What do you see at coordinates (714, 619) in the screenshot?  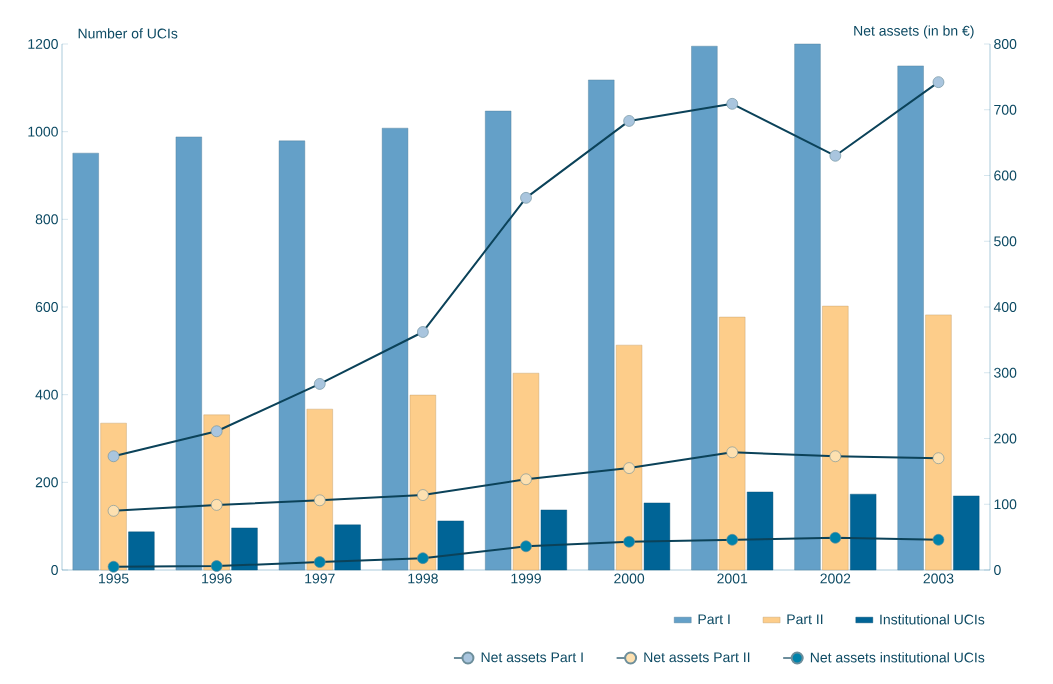 I see `legend-label: Part I` at bounding box center [714, 619].